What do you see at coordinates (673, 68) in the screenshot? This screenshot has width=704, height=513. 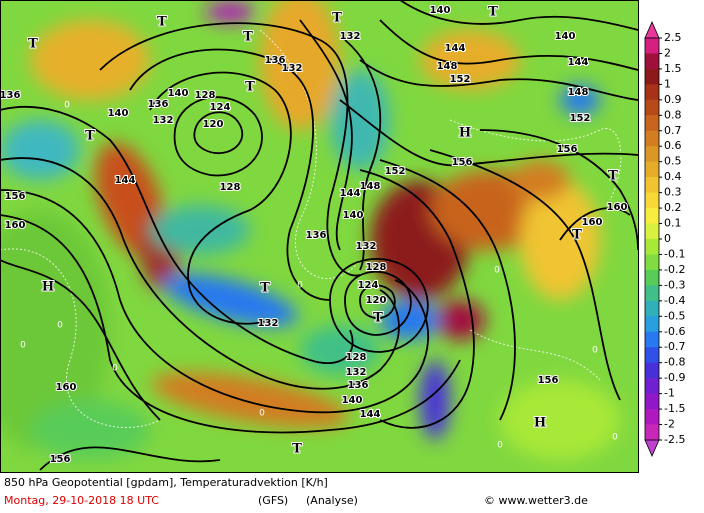 I see `colorbar-label: 1.5` at bounding box center [673, 68].